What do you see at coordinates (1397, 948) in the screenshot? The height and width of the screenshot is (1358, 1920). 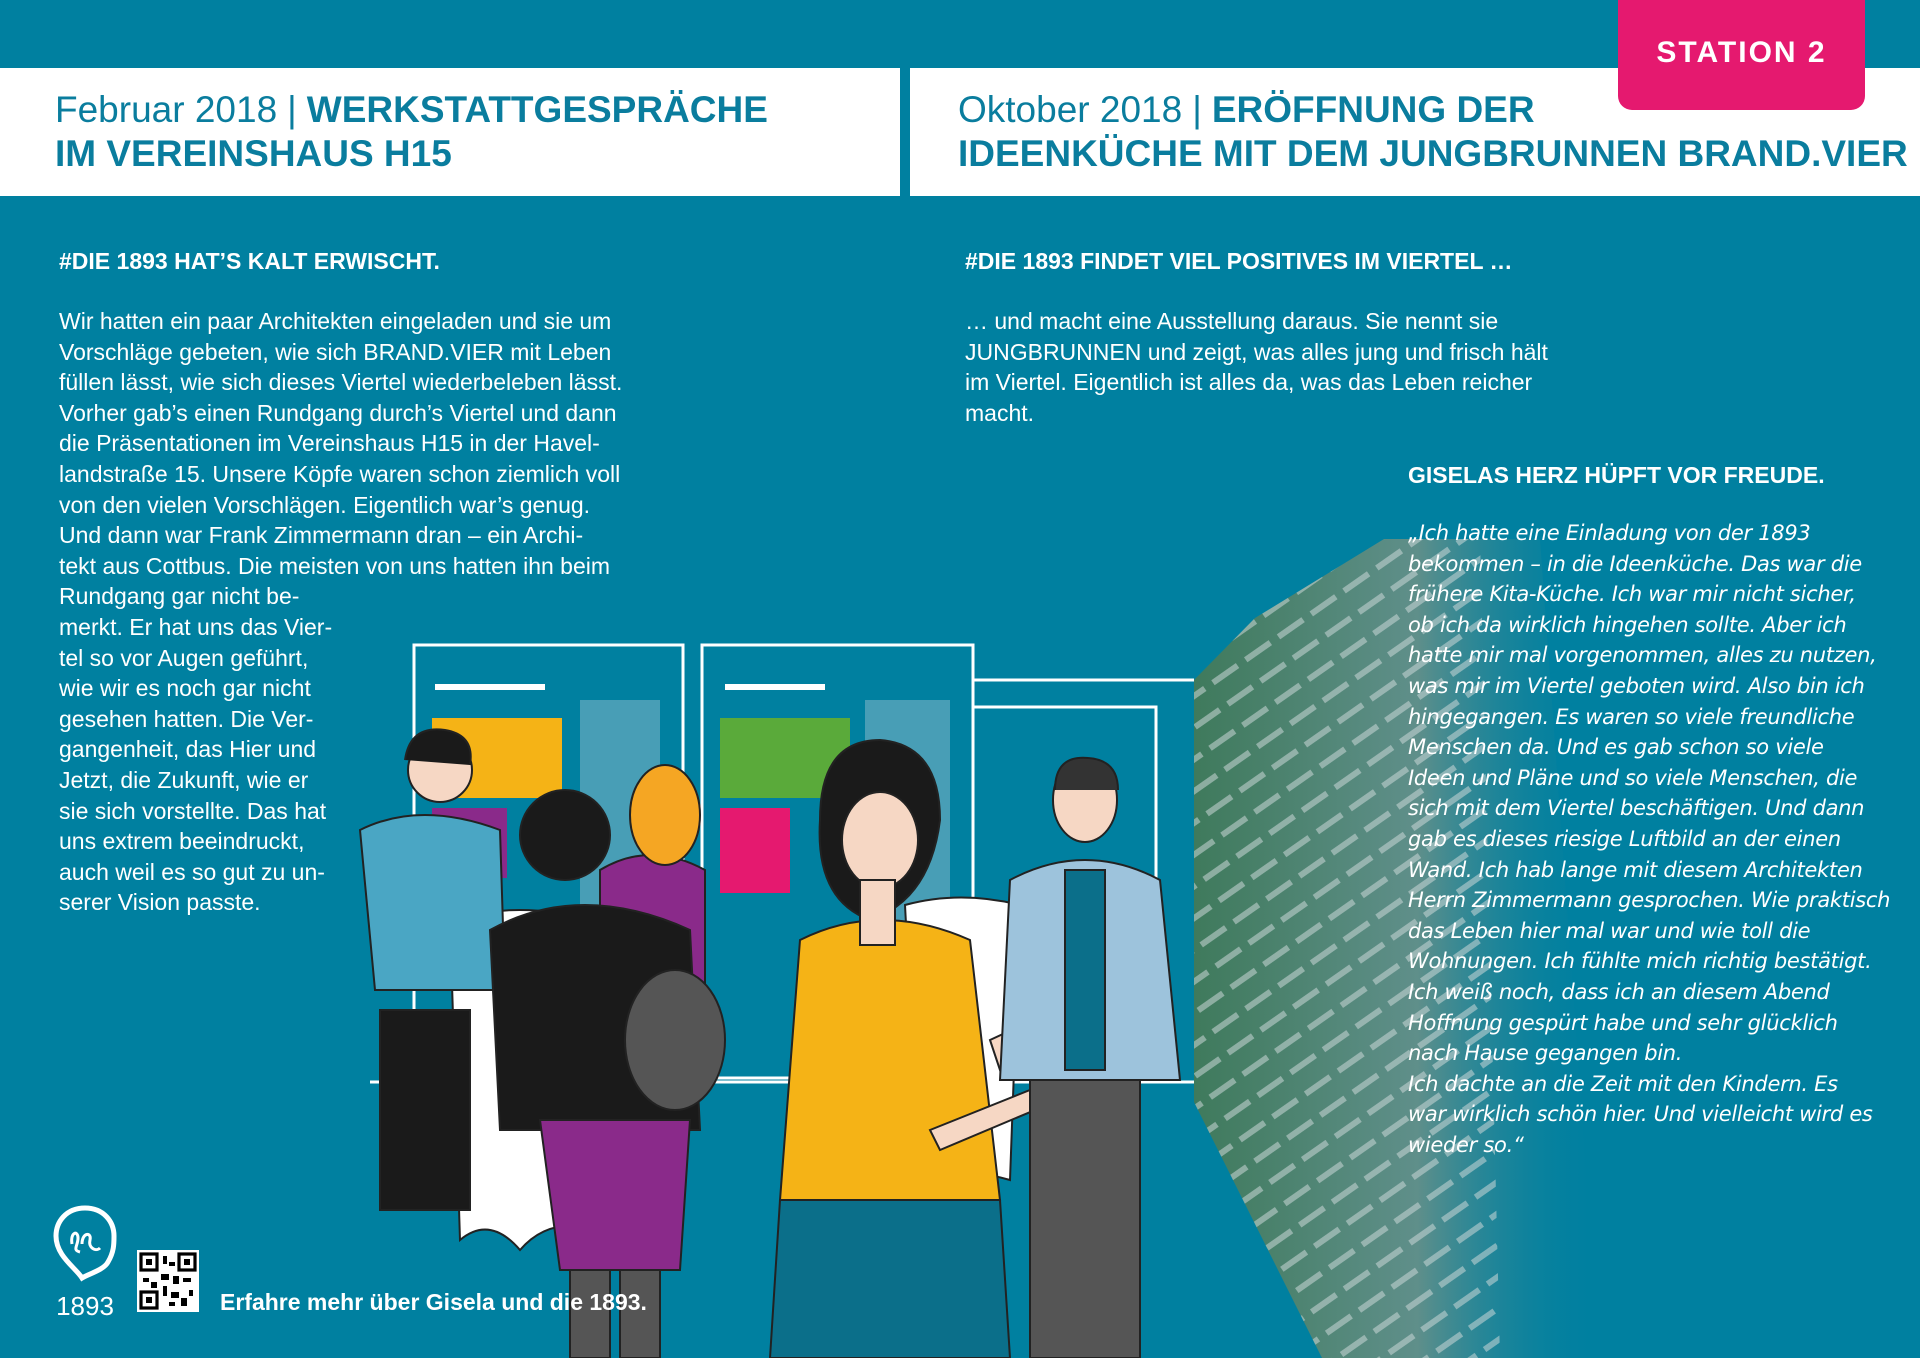 I see `aerial-photo` at bounding box center [1397, 948].